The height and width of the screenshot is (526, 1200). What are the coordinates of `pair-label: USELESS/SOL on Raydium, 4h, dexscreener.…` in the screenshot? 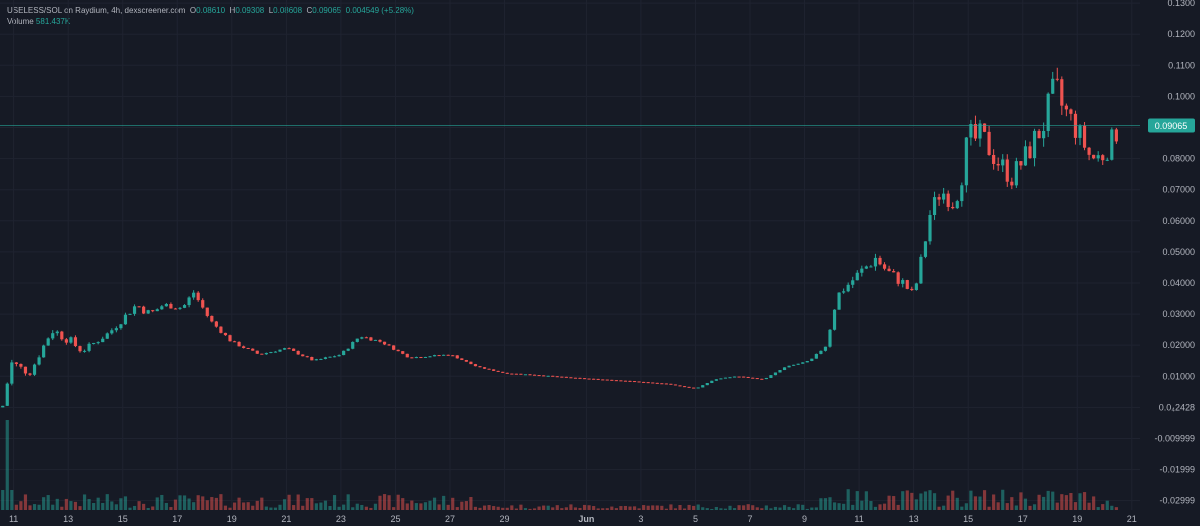 It's located at (96, 10).